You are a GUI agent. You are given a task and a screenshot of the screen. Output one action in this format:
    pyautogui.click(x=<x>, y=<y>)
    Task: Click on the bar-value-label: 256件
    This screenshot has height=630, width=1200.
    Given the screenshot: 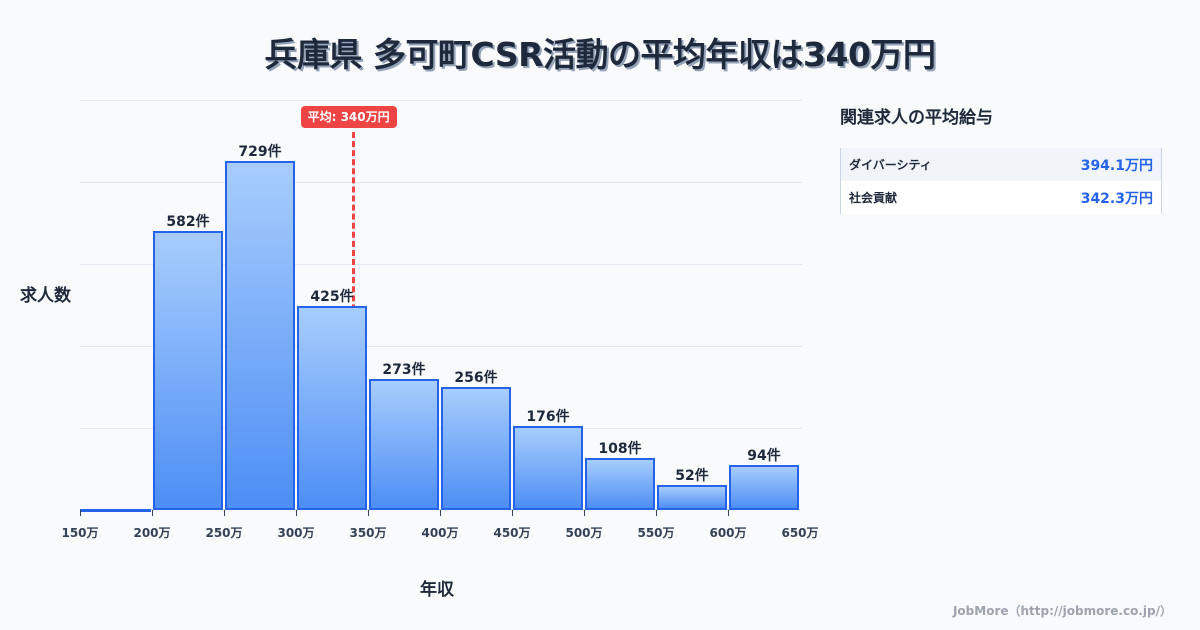 What is the action you would take?
    pyautogui.click(x=476, y=378)
    